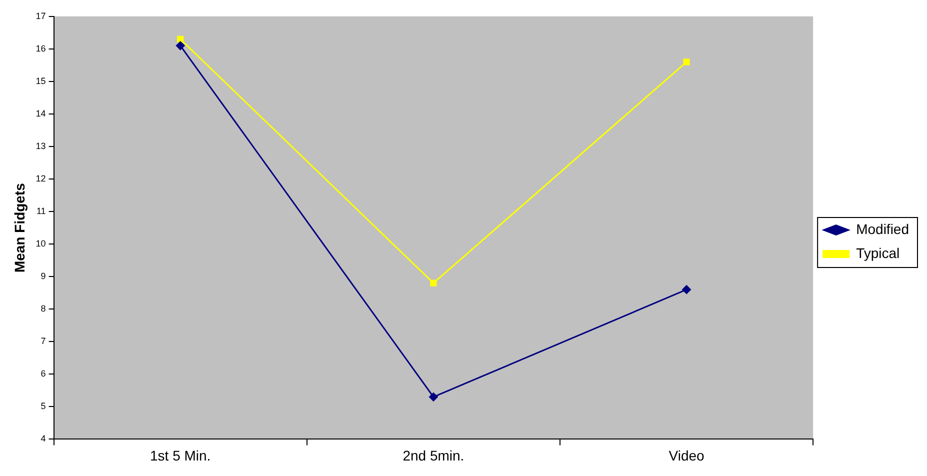 The image size is (927, 476). I want to click on y-tick-label: 10, so click(41, 243).